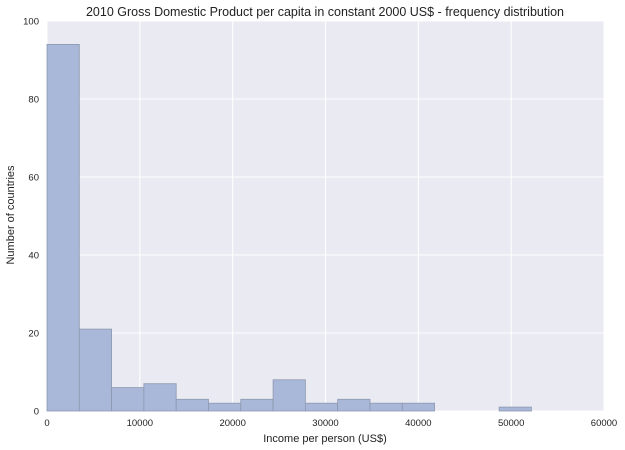 This screenshot has height=450, width=625. I want to click on x-tick-label: 10000, so click(140, 423).